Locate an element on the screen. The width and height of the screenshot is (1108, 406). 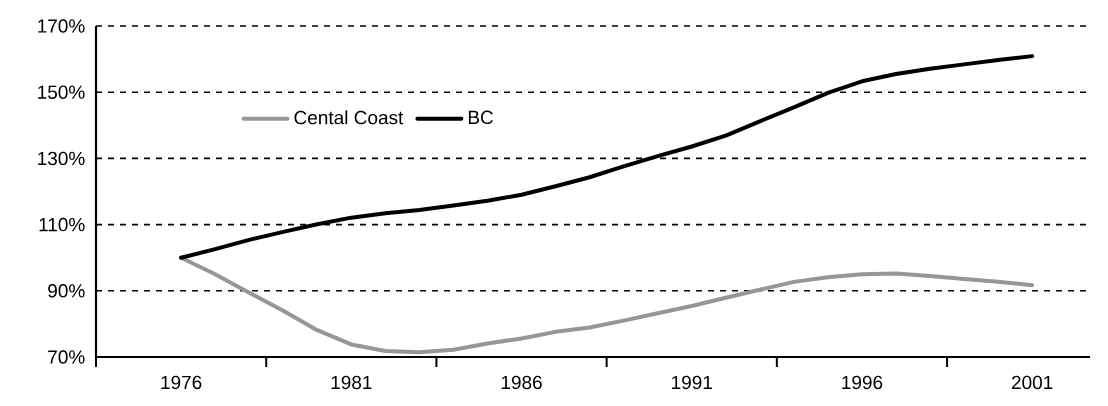
y-tick-label: 150% is located at coordinates (61, 92).